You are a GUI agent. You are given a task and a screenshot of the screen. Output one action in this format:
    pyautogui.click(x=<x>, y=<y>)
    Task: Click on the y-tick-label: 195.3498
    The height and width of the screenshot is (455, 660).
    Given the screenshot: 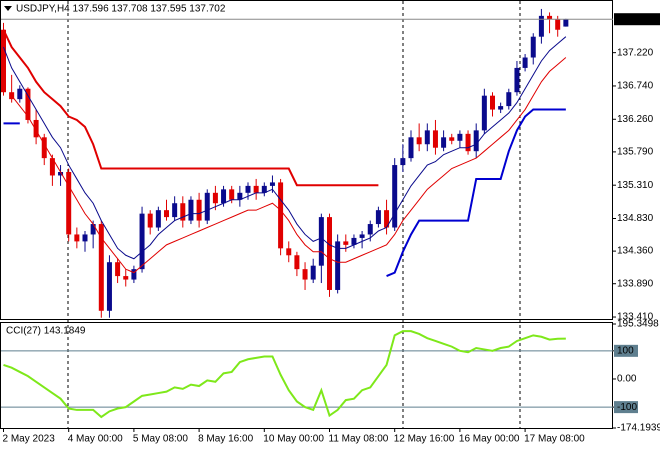 What is the action you would take?
    pyautogui.click(x=638, y=324)
    